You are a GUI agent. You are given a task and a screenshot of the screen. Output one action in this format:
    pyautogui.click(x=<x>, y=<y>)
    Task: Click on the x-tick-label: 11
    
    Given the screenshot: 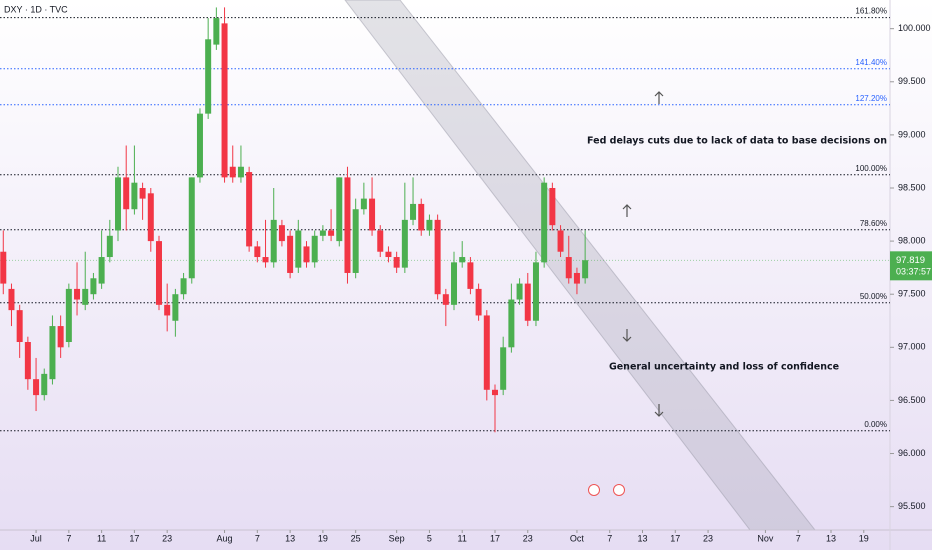 What is the action you would take?
    pyautogui.click(x=101, y=538)
    